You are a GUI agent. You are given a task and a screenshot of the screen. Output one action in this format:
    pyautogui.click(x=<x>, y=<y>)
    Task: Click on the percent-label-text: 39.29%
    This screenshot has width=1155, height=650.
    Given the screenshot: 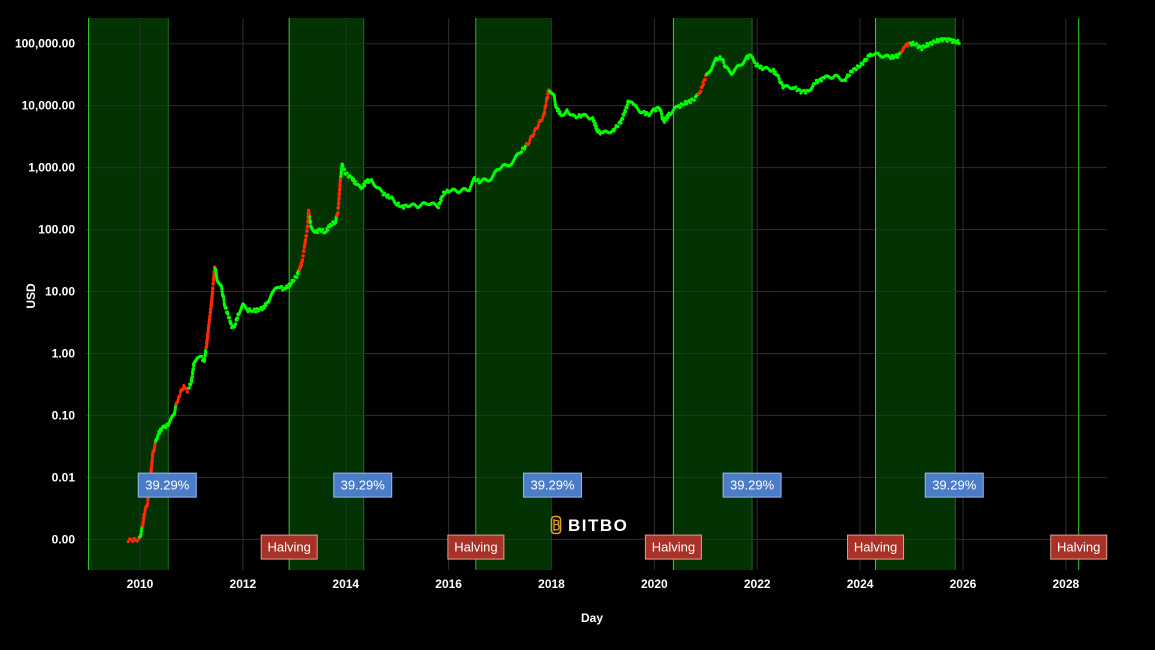 What is the action you would take?
    pyautogui.click(x=552, y=485)
    